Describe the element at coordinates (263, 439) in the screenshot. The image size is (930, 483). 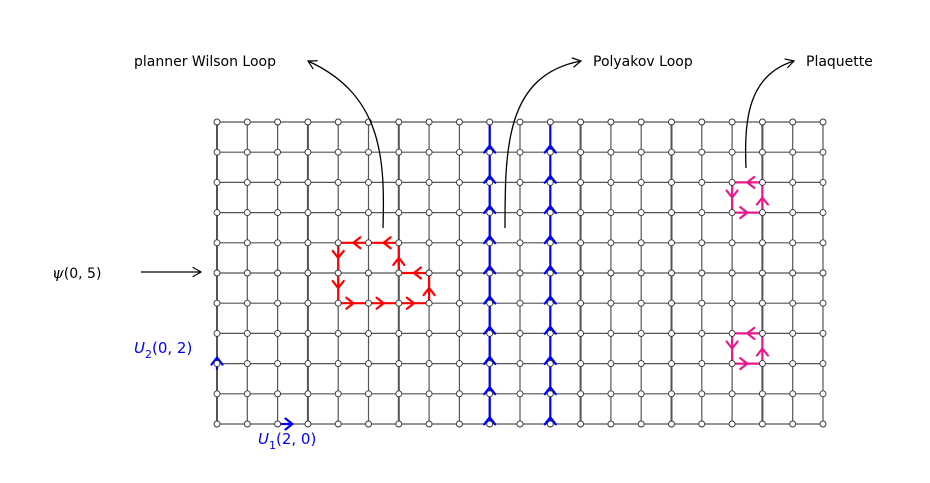
I see `u1-symbol: U` at that location.